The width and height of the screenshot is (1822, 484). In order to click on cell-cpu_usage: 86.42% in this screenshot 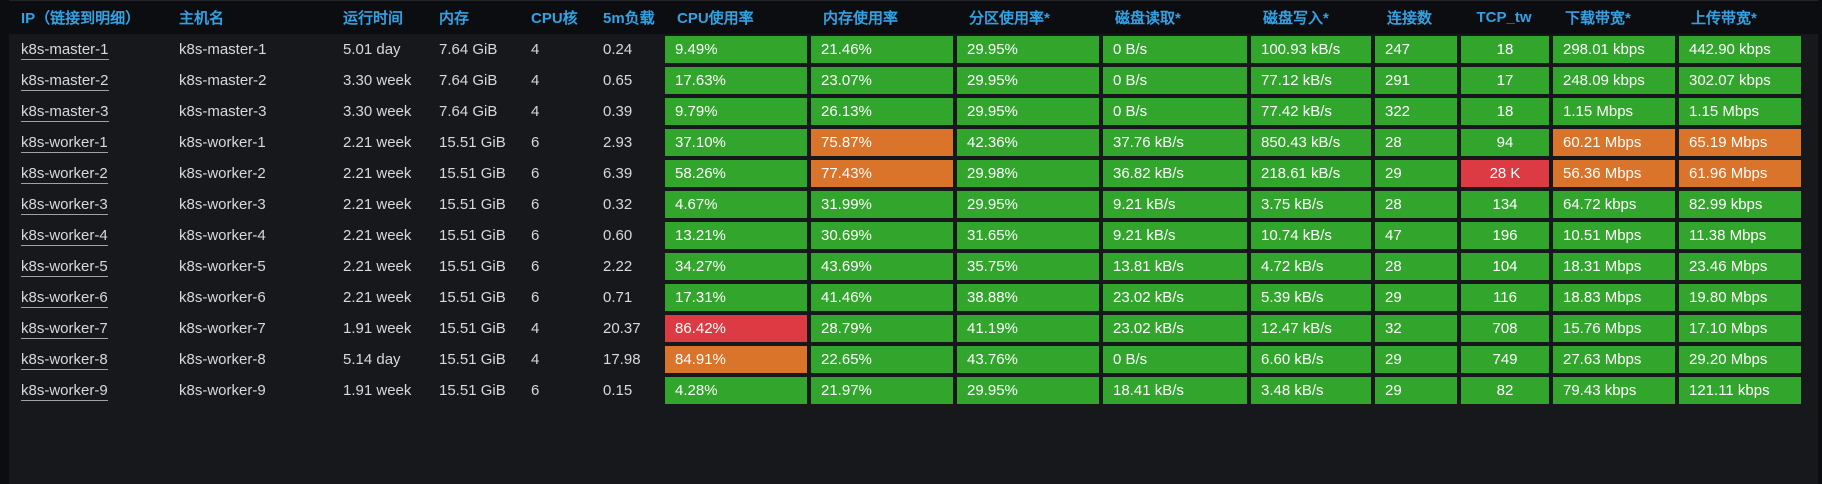, I will do `click(738, 328)`.